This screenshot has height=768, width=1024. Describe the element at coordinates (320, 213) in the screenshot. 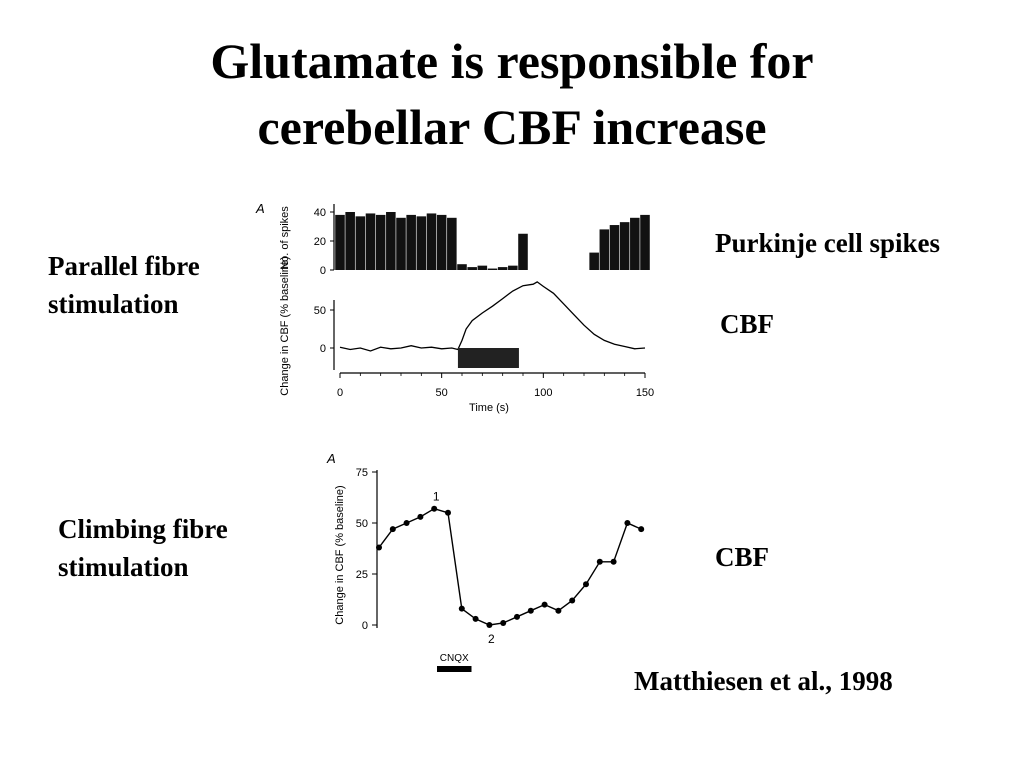

I see `spikes-y-tick-label: 40` at that location.